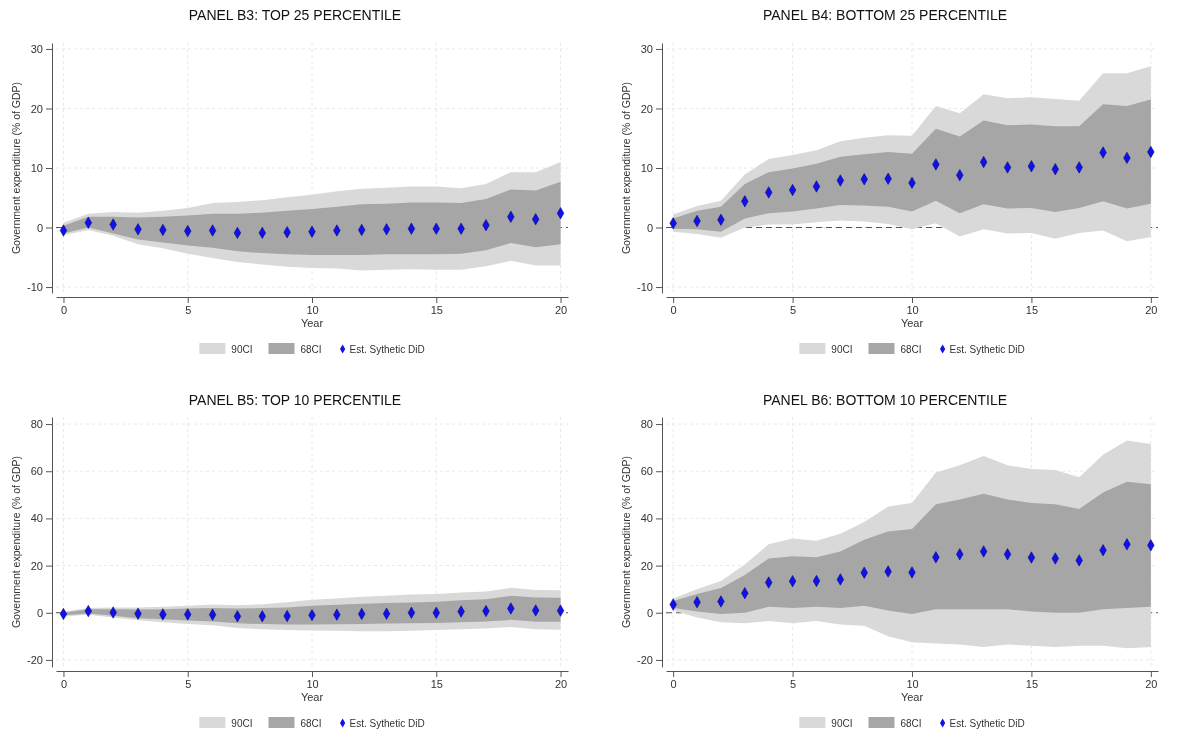 The image size is (1180, 738). Describe the element at coordinates (885, 15) in the screenshot. I see `chart-title: PANEL B4: BOTTOM 25 PERCENTILE` at that location.